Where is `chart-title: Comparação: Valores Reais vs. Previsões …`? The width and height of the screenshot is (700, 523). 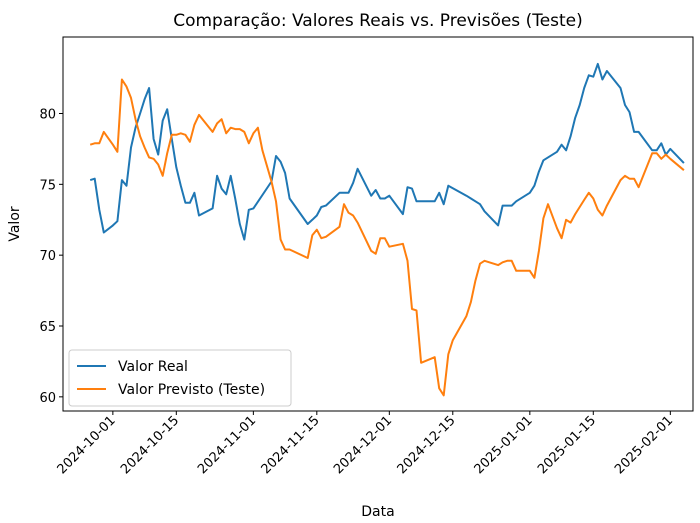 chart-title: Comparação: Valores Reais vs. Previsões … is located at coordinates (378, 21).